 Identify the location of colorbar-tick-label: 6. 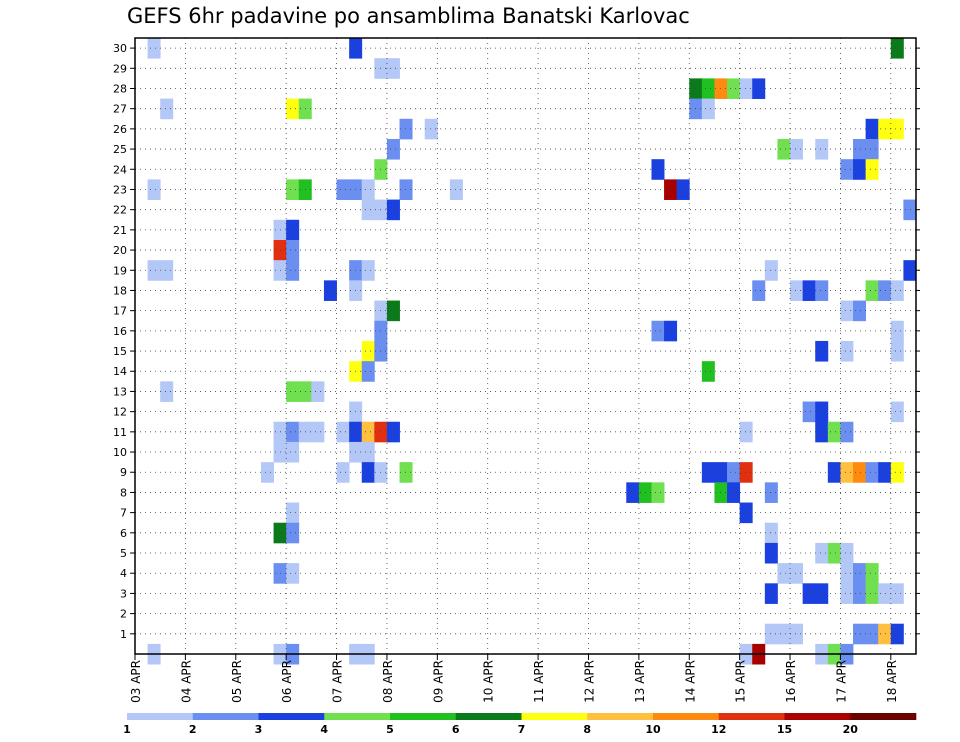
(456, 729).